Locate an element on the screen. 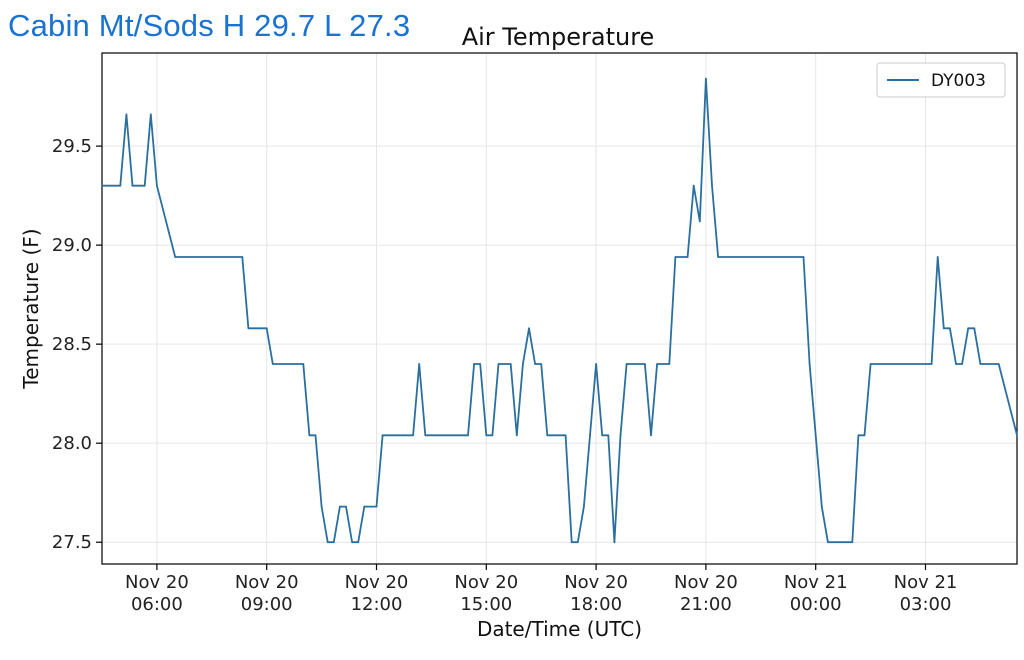 The image size is (1024, 660). station-header: Cabin Mt/Sods H 29.7 L 27.3 is located at coordinates (209, 25).